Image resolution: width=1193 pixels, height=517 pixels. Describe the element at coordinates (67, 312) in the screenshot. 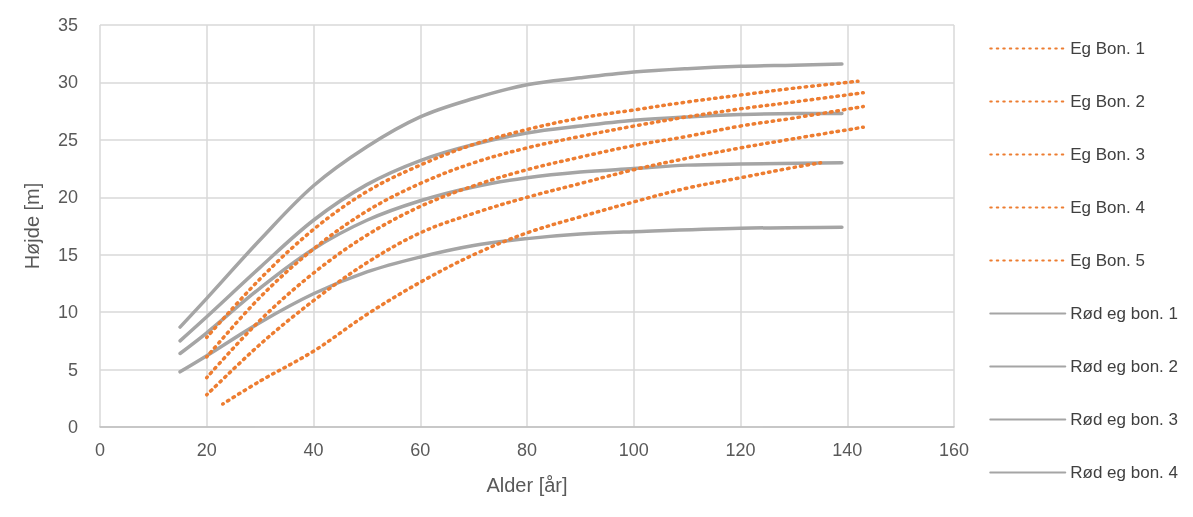

I see `y-tick-label: 10` at that location.